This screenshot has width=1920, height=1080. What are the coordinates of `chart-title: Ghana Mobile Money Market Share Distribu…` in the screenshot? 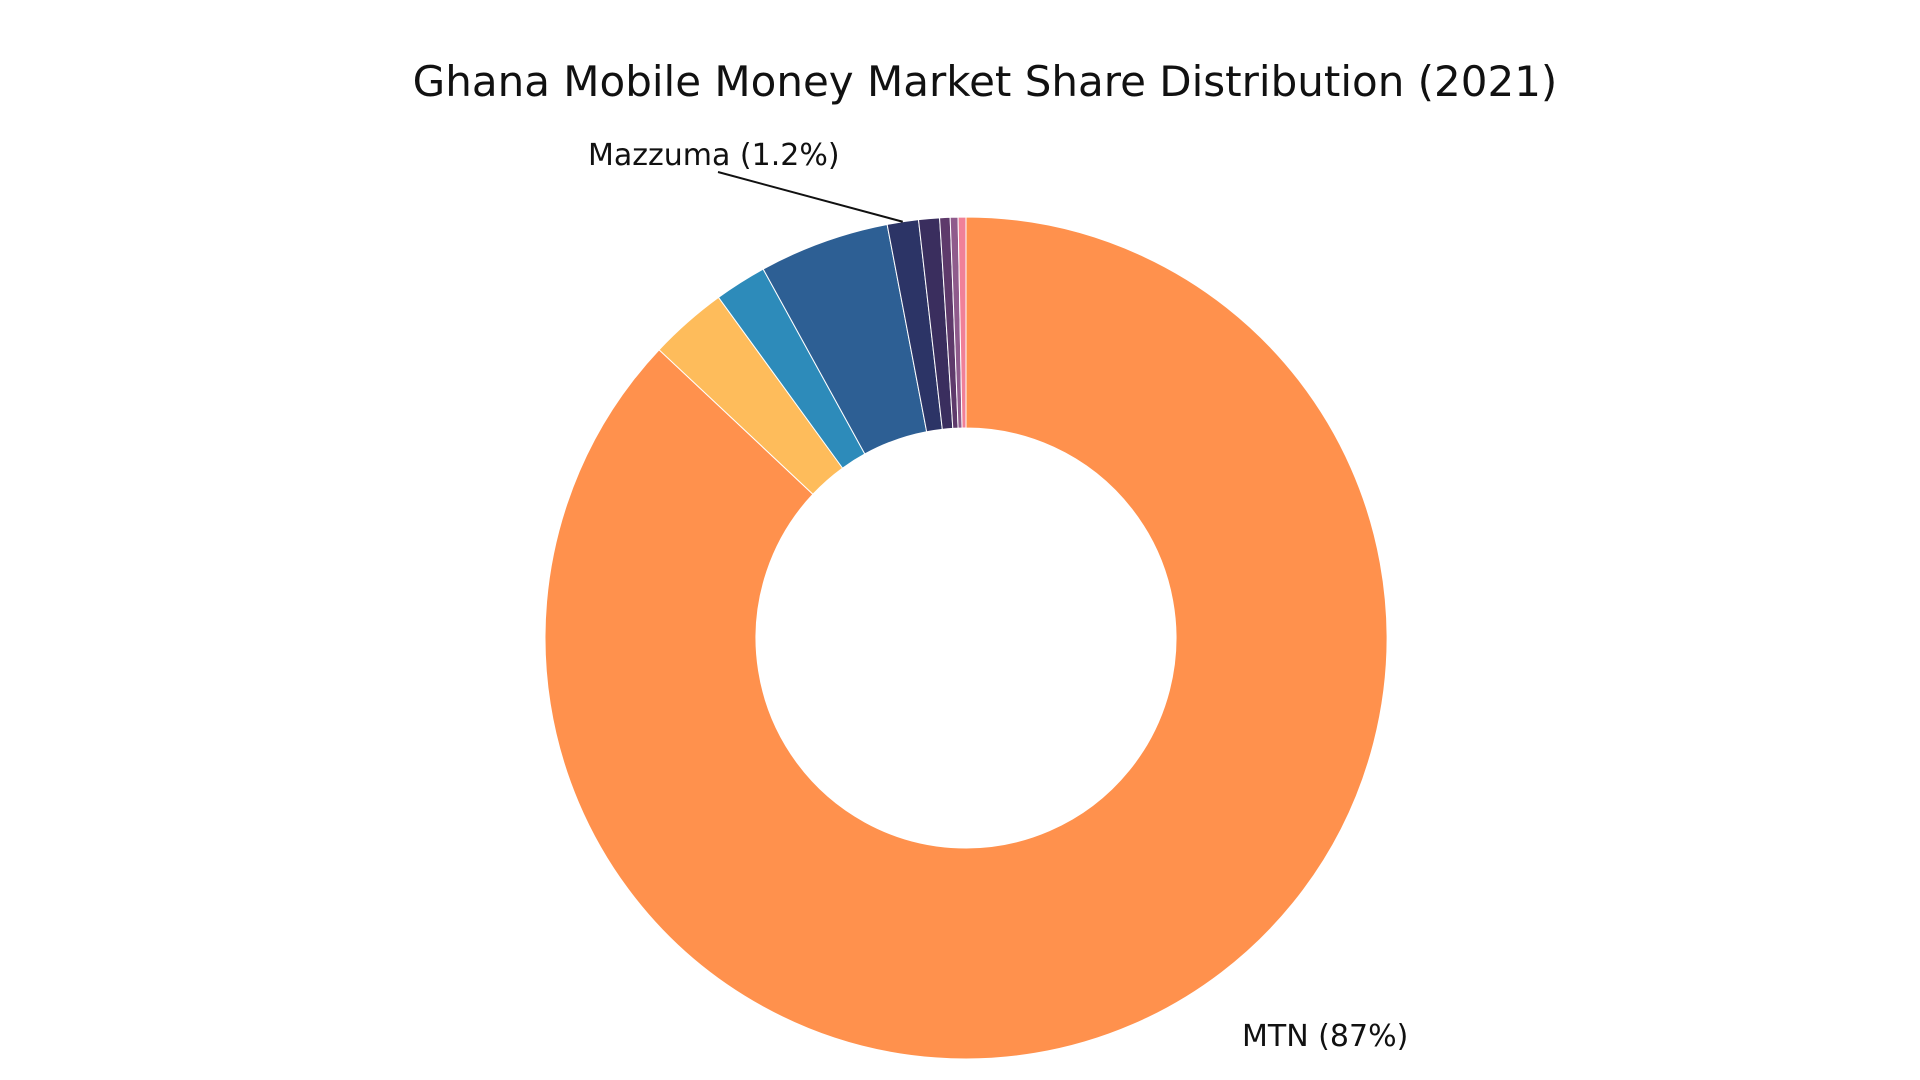 It's located at (985, 81).